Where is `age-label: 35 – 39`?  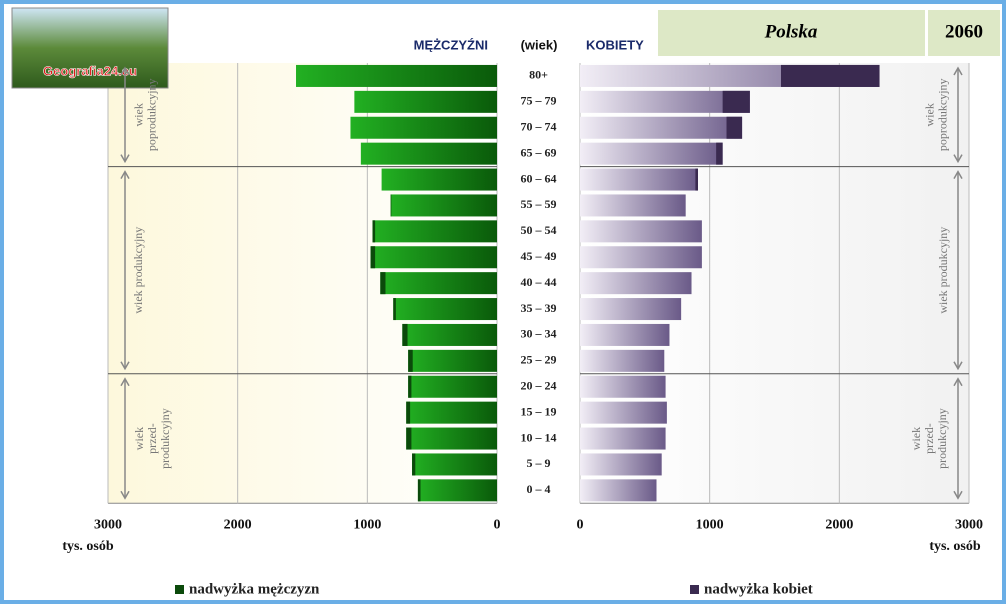
age-label: 35 – 39 is located at coordinates (539, 308).